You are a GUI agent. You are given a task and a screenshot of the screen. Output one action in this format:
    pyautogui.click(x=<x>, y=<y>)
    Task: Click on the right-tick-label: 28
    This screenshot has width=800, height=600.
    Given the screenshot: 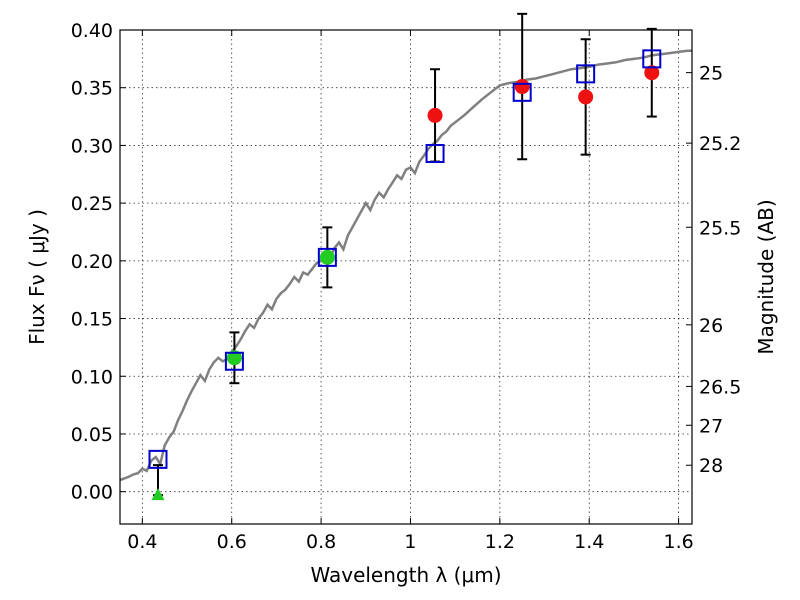 What is the action you would take?
    pyautogui.click(x=711, y=466)
    